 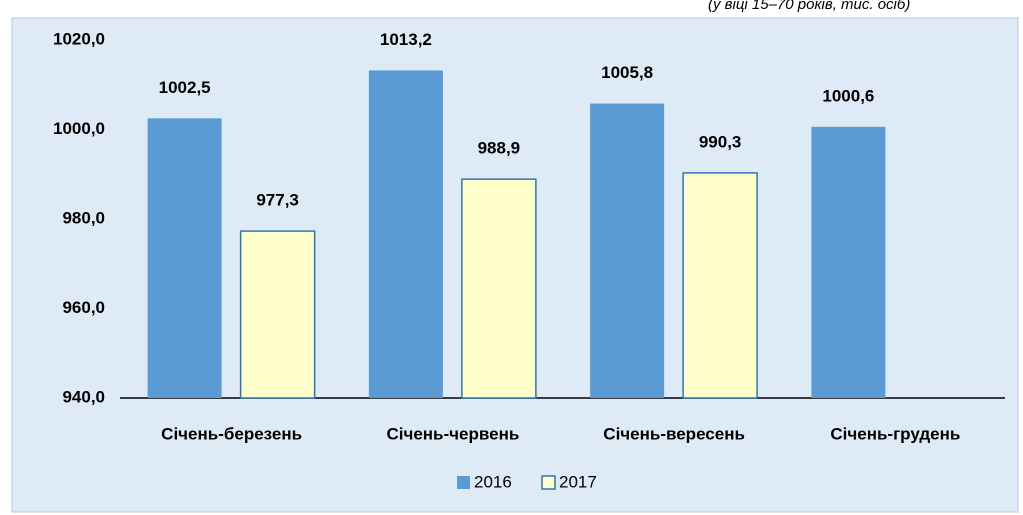 I want to click on chart-subtitle: (у віці 15–70 років, тис. осіб), so click(x=809, y=6).